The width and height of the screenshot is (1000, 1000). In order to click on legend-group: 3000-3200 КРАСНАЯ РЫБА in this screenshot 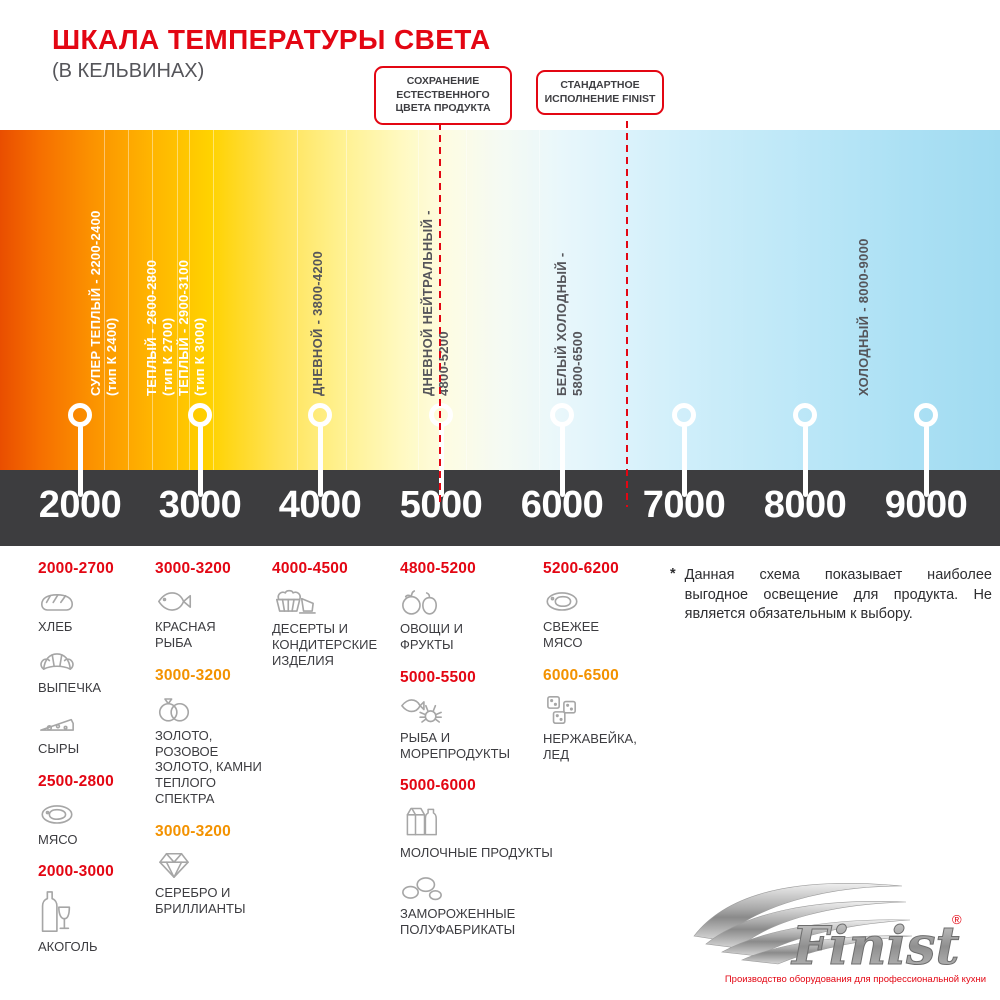, I will do `click(215, 605)`.